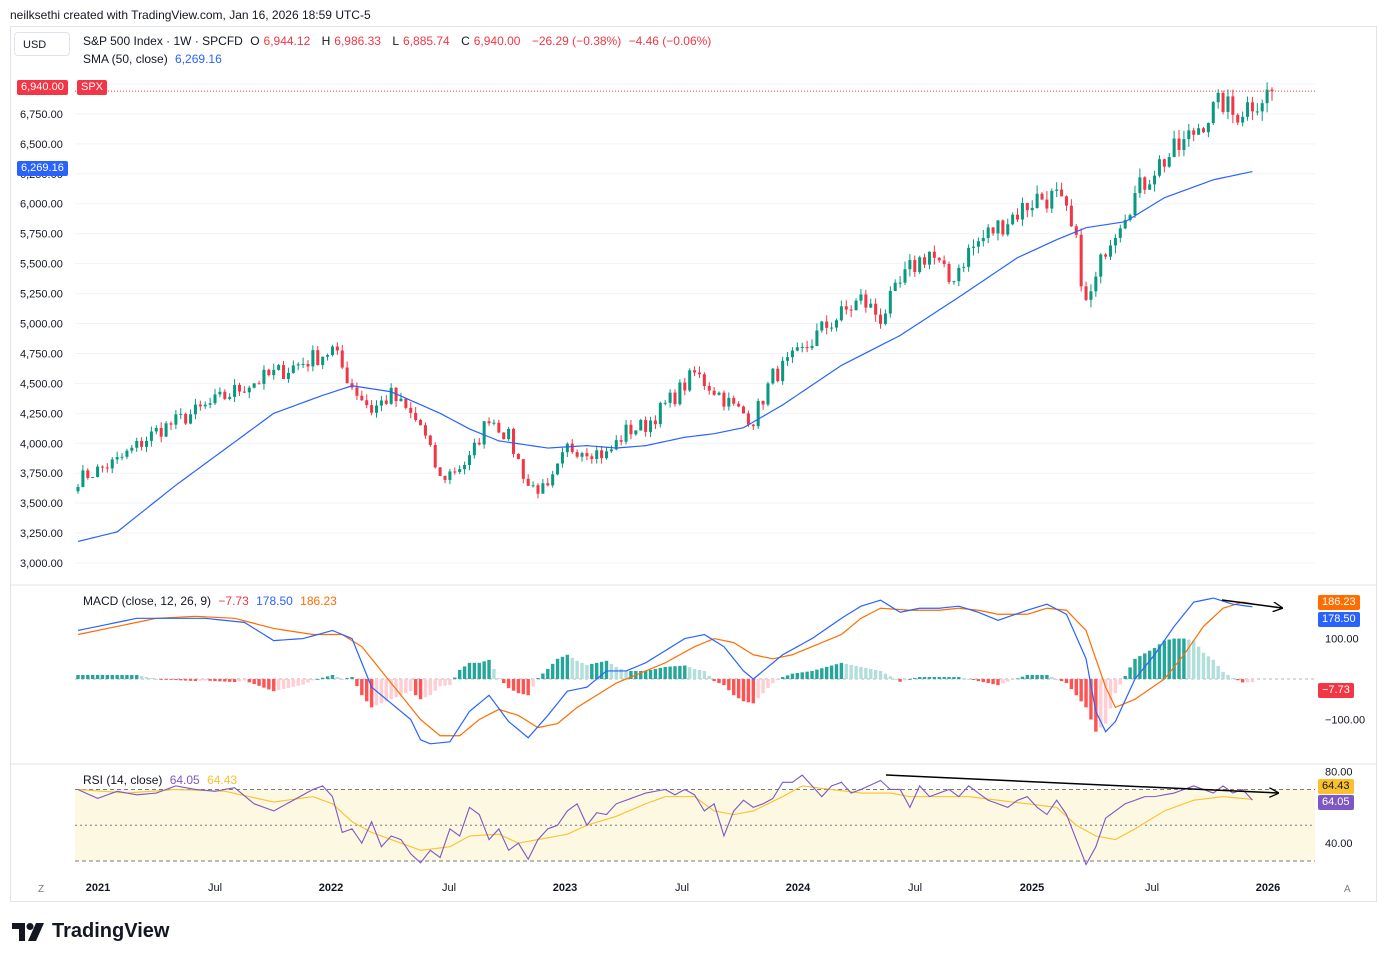 The image size is (1388, 963). Describe the element at coordinates (41, 115) in the screenshot. I see `price-axis-tick: 6,750.00` at that location.